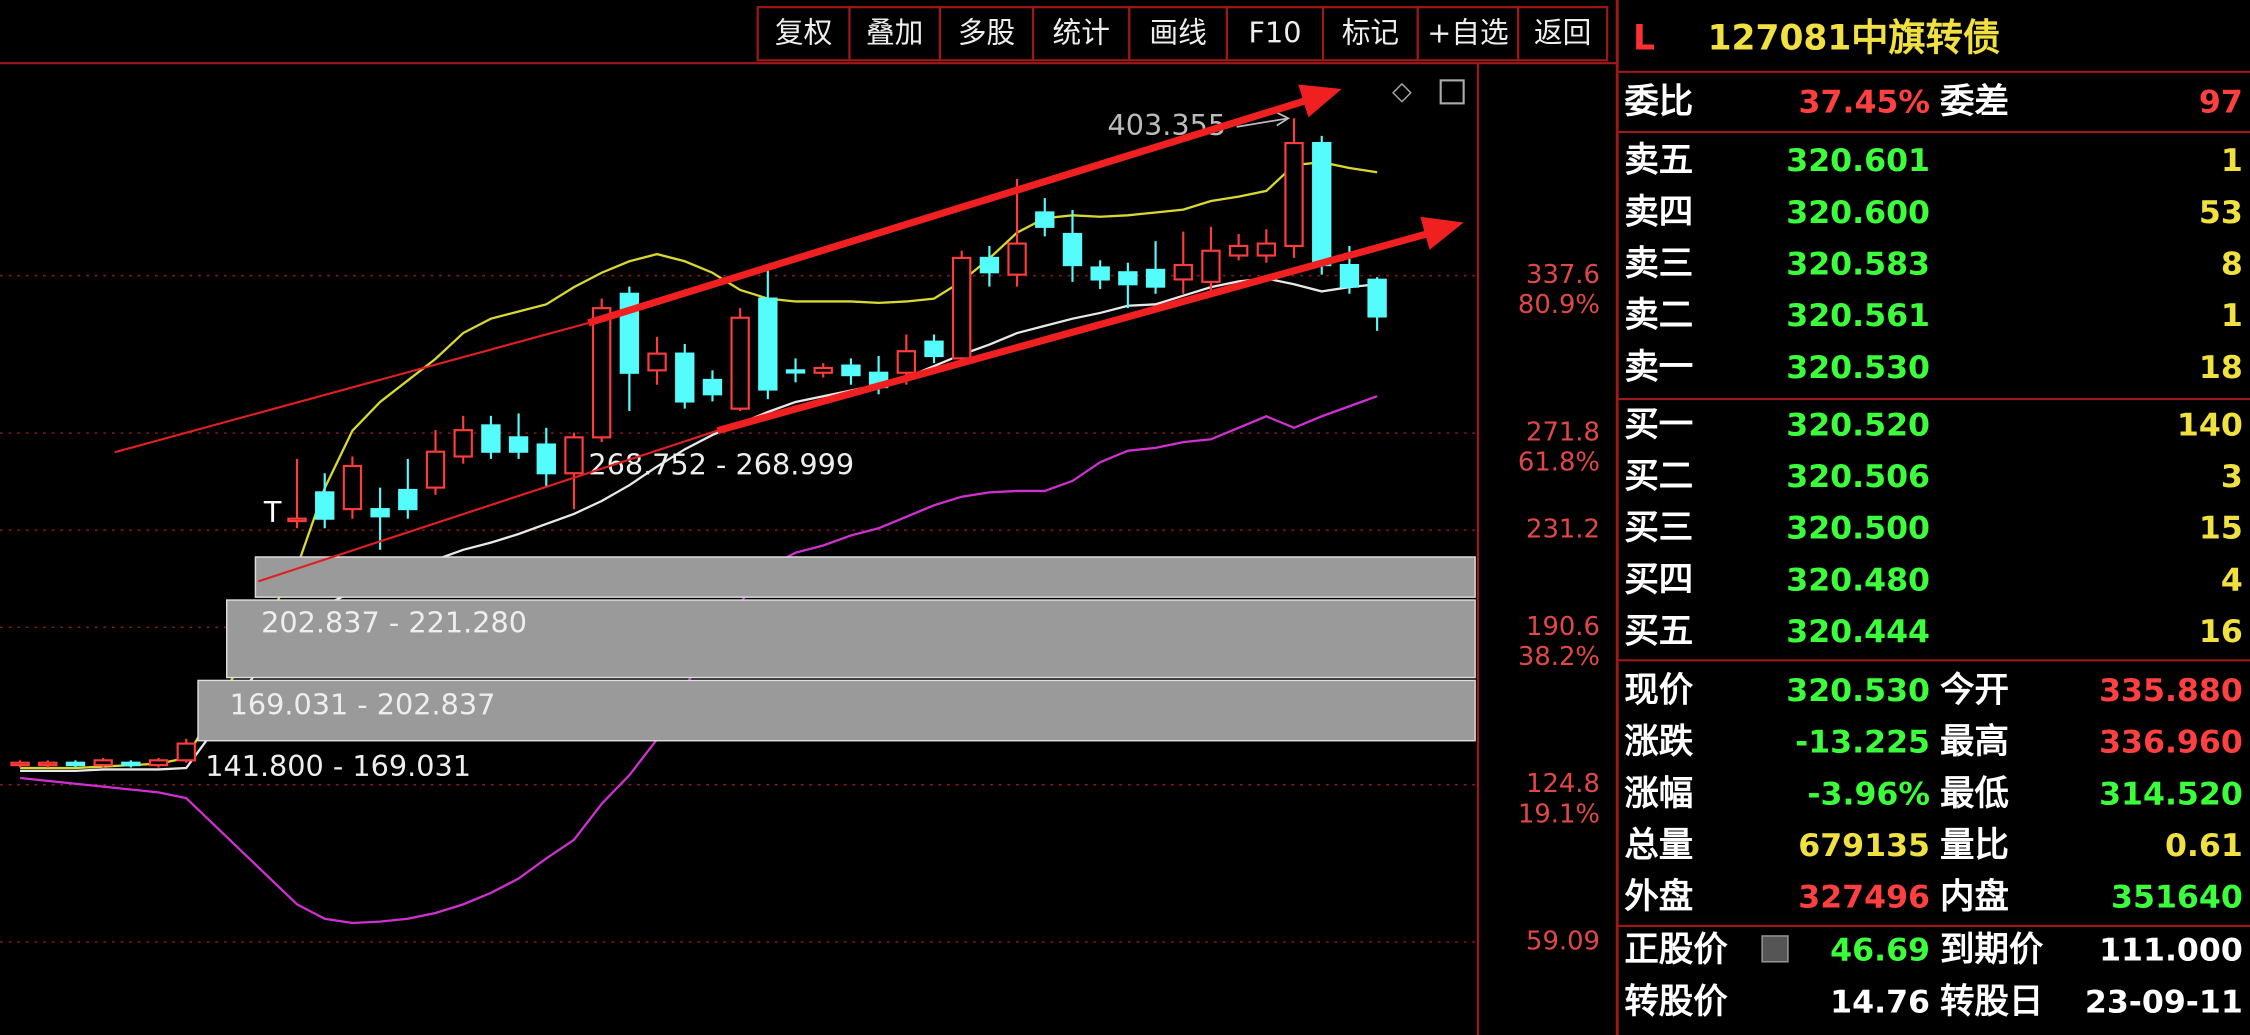 This screenshot has width=2250, height=1035. I want to click on order-label: 卖五, so click(1658, 161).